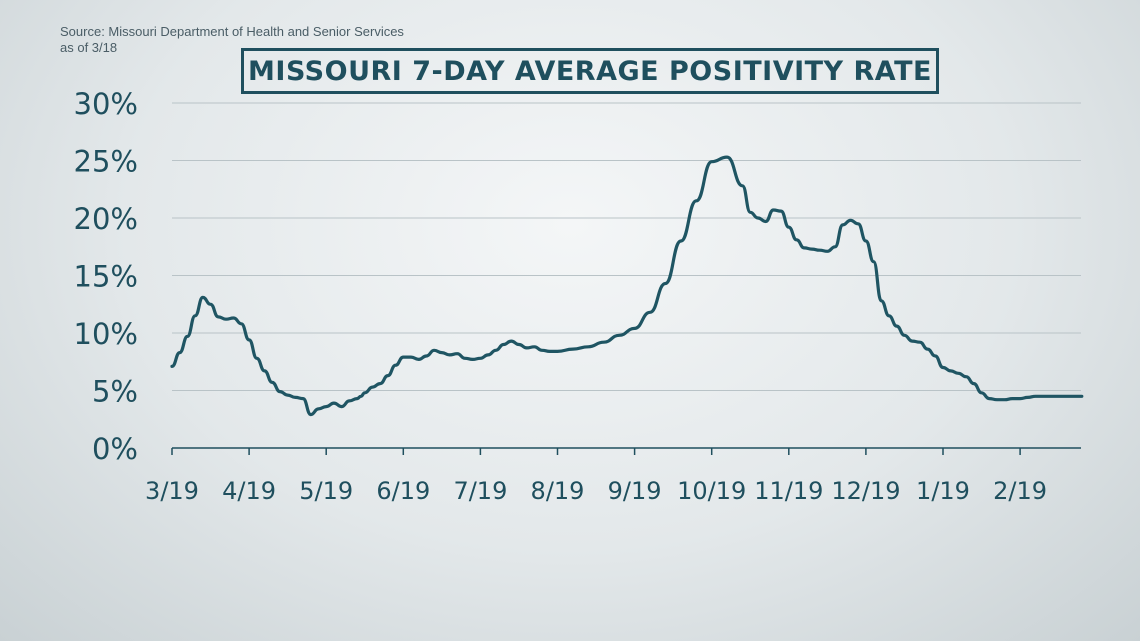 The height and width of the screenshot is (641, 1140). Describe the element at coordinates (106, 162) in the screenshot. I see `y-tick-label: 25%` at that location.